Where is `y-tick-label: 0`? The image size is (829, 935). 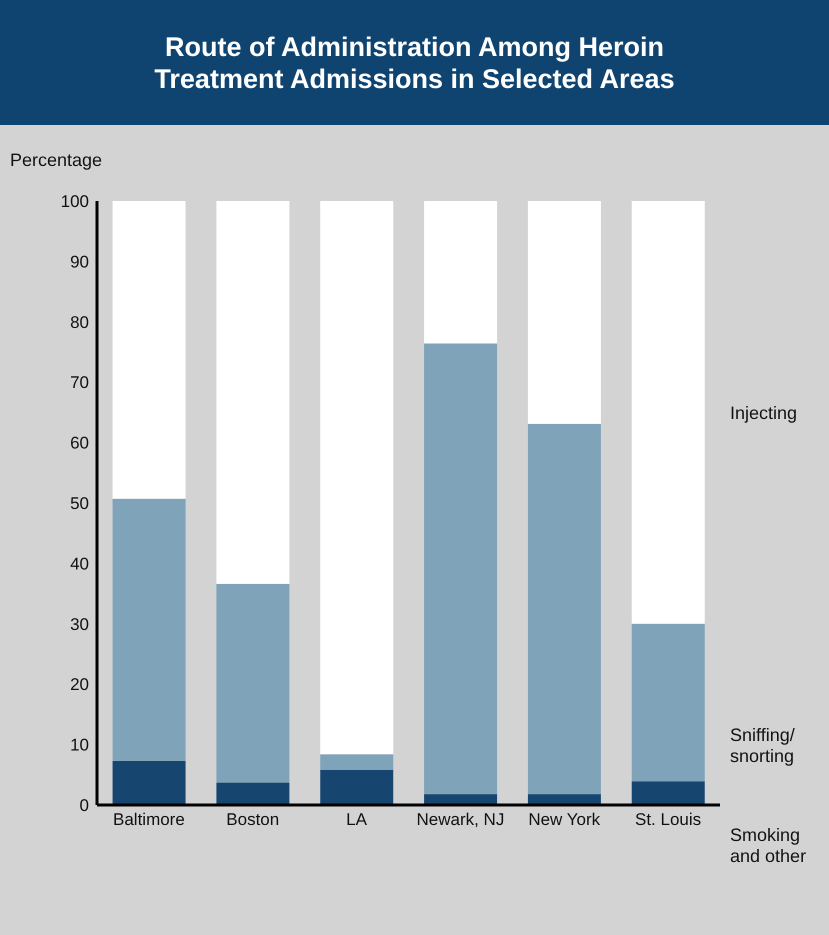 y-tick-label: 0 is located at coordinates (84, 806).